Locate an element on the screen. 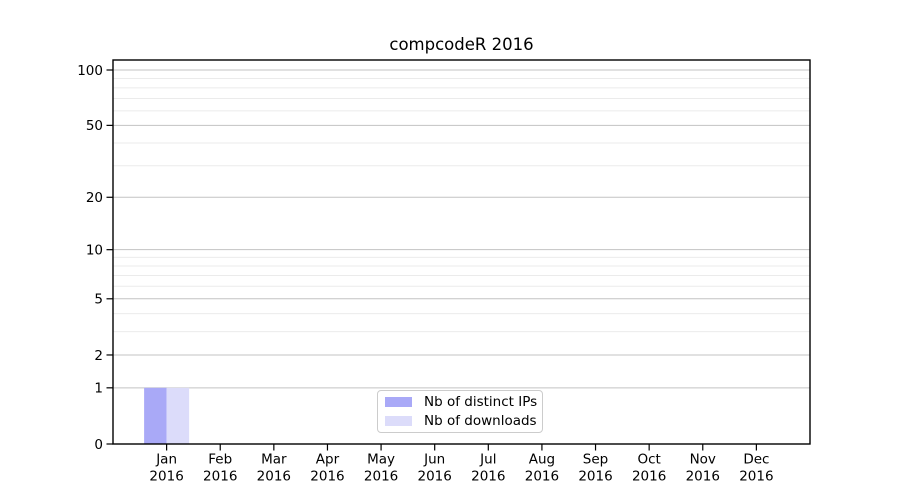 The image size is (900, 500). y-tick-label: 10 is located at coordinates (94, 250).